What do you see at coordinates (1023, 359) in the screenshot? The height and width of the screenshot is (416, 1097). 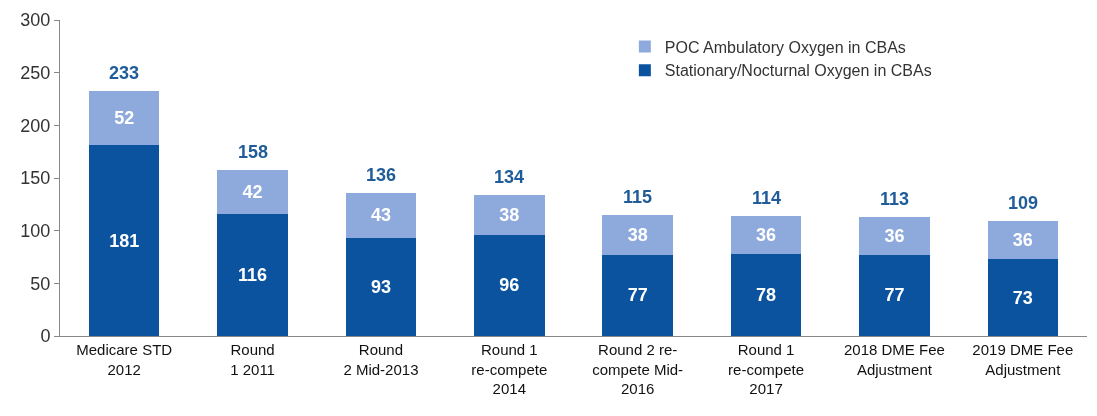 I see `x-tick-label: 2019 DME Fee Adjustment` at bounding box center [1023, 359].